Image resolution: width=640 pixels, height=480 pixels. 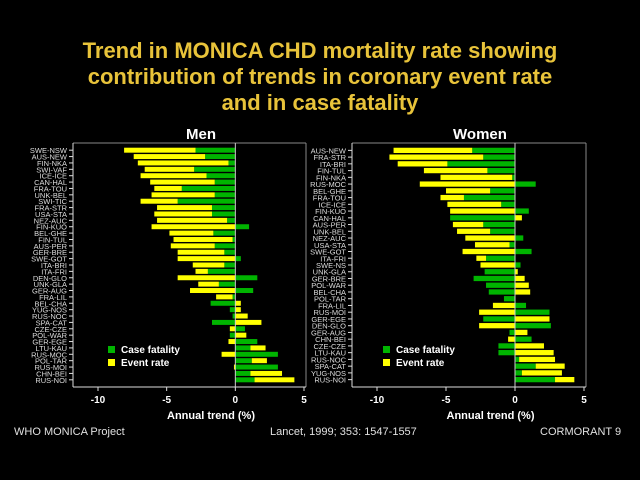 I want to click on men-category-label: RUS-MOC, so click(x=49, y=354).